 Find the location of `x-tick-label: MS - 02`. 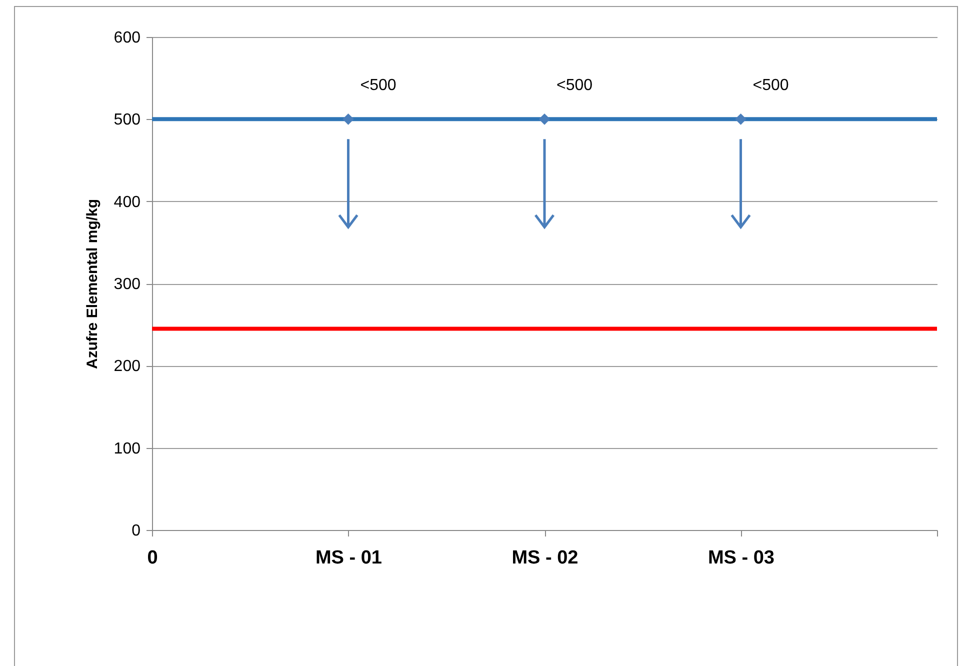

x-tick-label: MS - 02 is located at coordinates (545, 558).